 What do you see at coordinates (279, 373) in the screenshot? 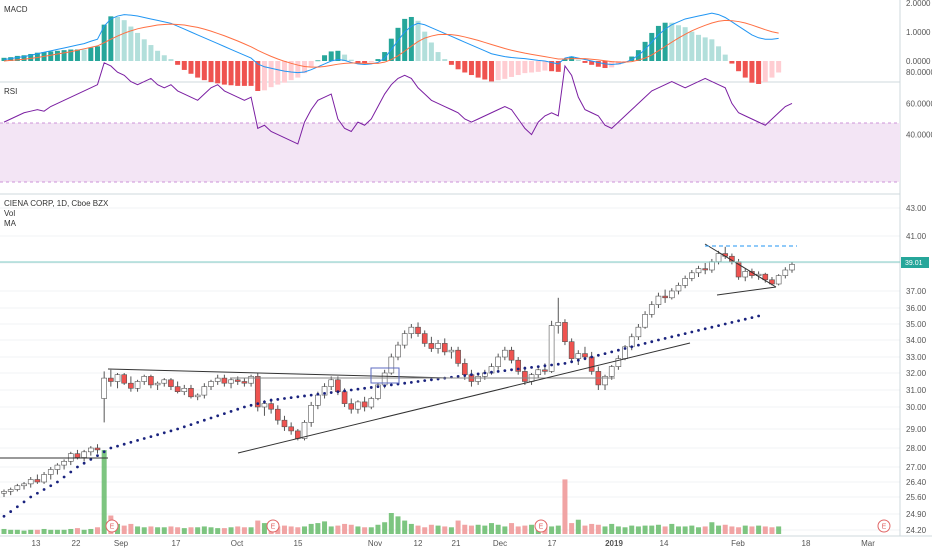
I see `top-trend-line` at bounding box center [279, 373].